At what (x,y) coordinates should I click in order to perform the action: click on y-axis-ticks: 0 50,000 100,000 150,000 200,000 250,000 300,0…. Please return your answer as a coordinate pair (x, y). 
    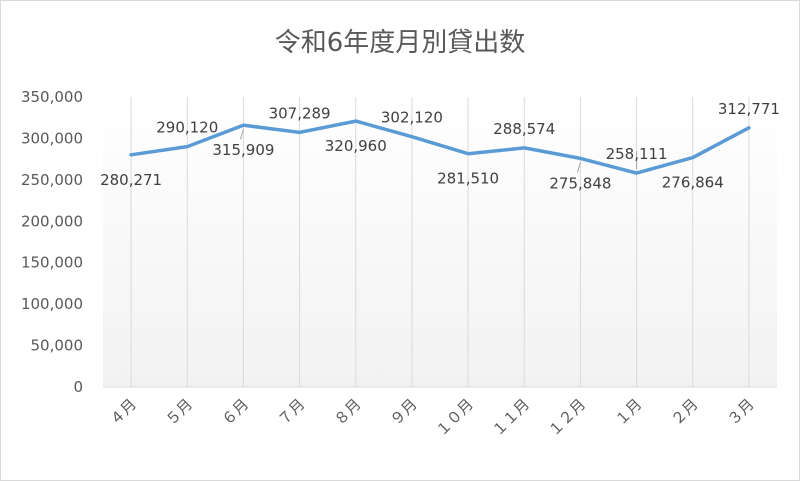
    Looking at the image, I should click on (52, 242).